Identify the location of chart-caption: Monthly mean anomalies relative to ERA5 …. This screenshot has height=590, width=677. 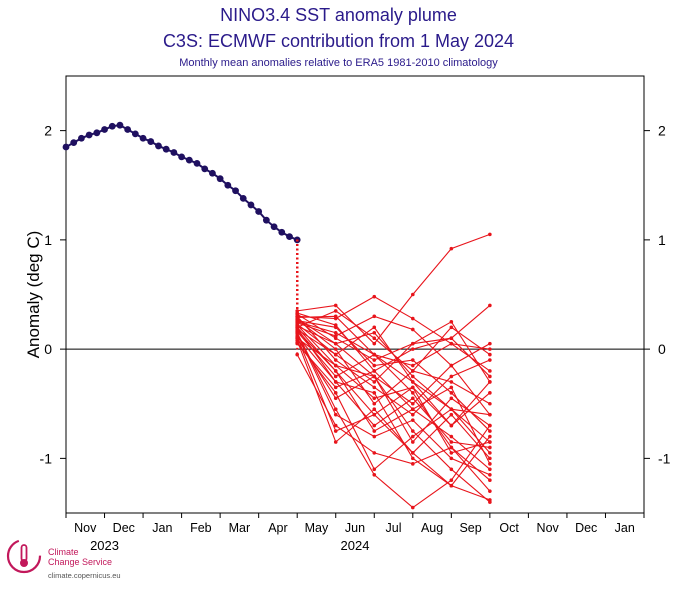
(338, 63).